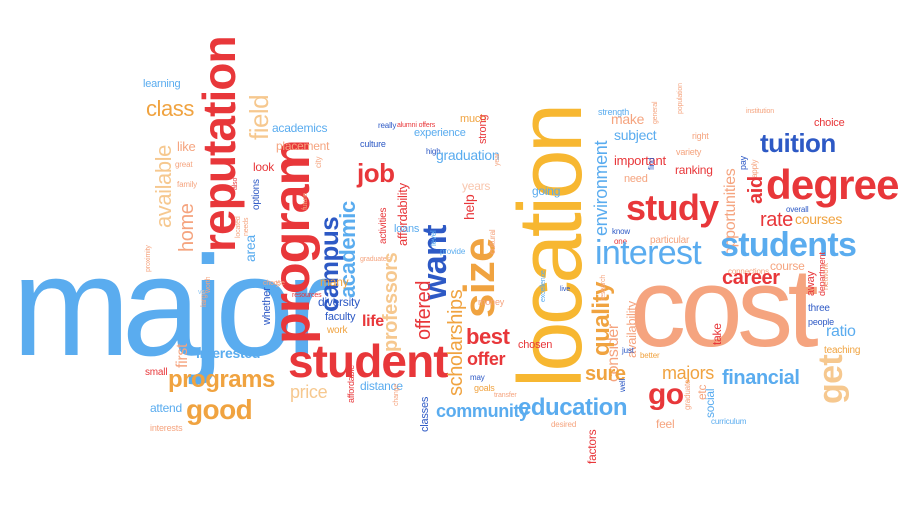 The image size is (900, 522). What do you see at coordinates (477, 377) in the screenshot?
I see `word-may: may` at bounding box center [477, 377].